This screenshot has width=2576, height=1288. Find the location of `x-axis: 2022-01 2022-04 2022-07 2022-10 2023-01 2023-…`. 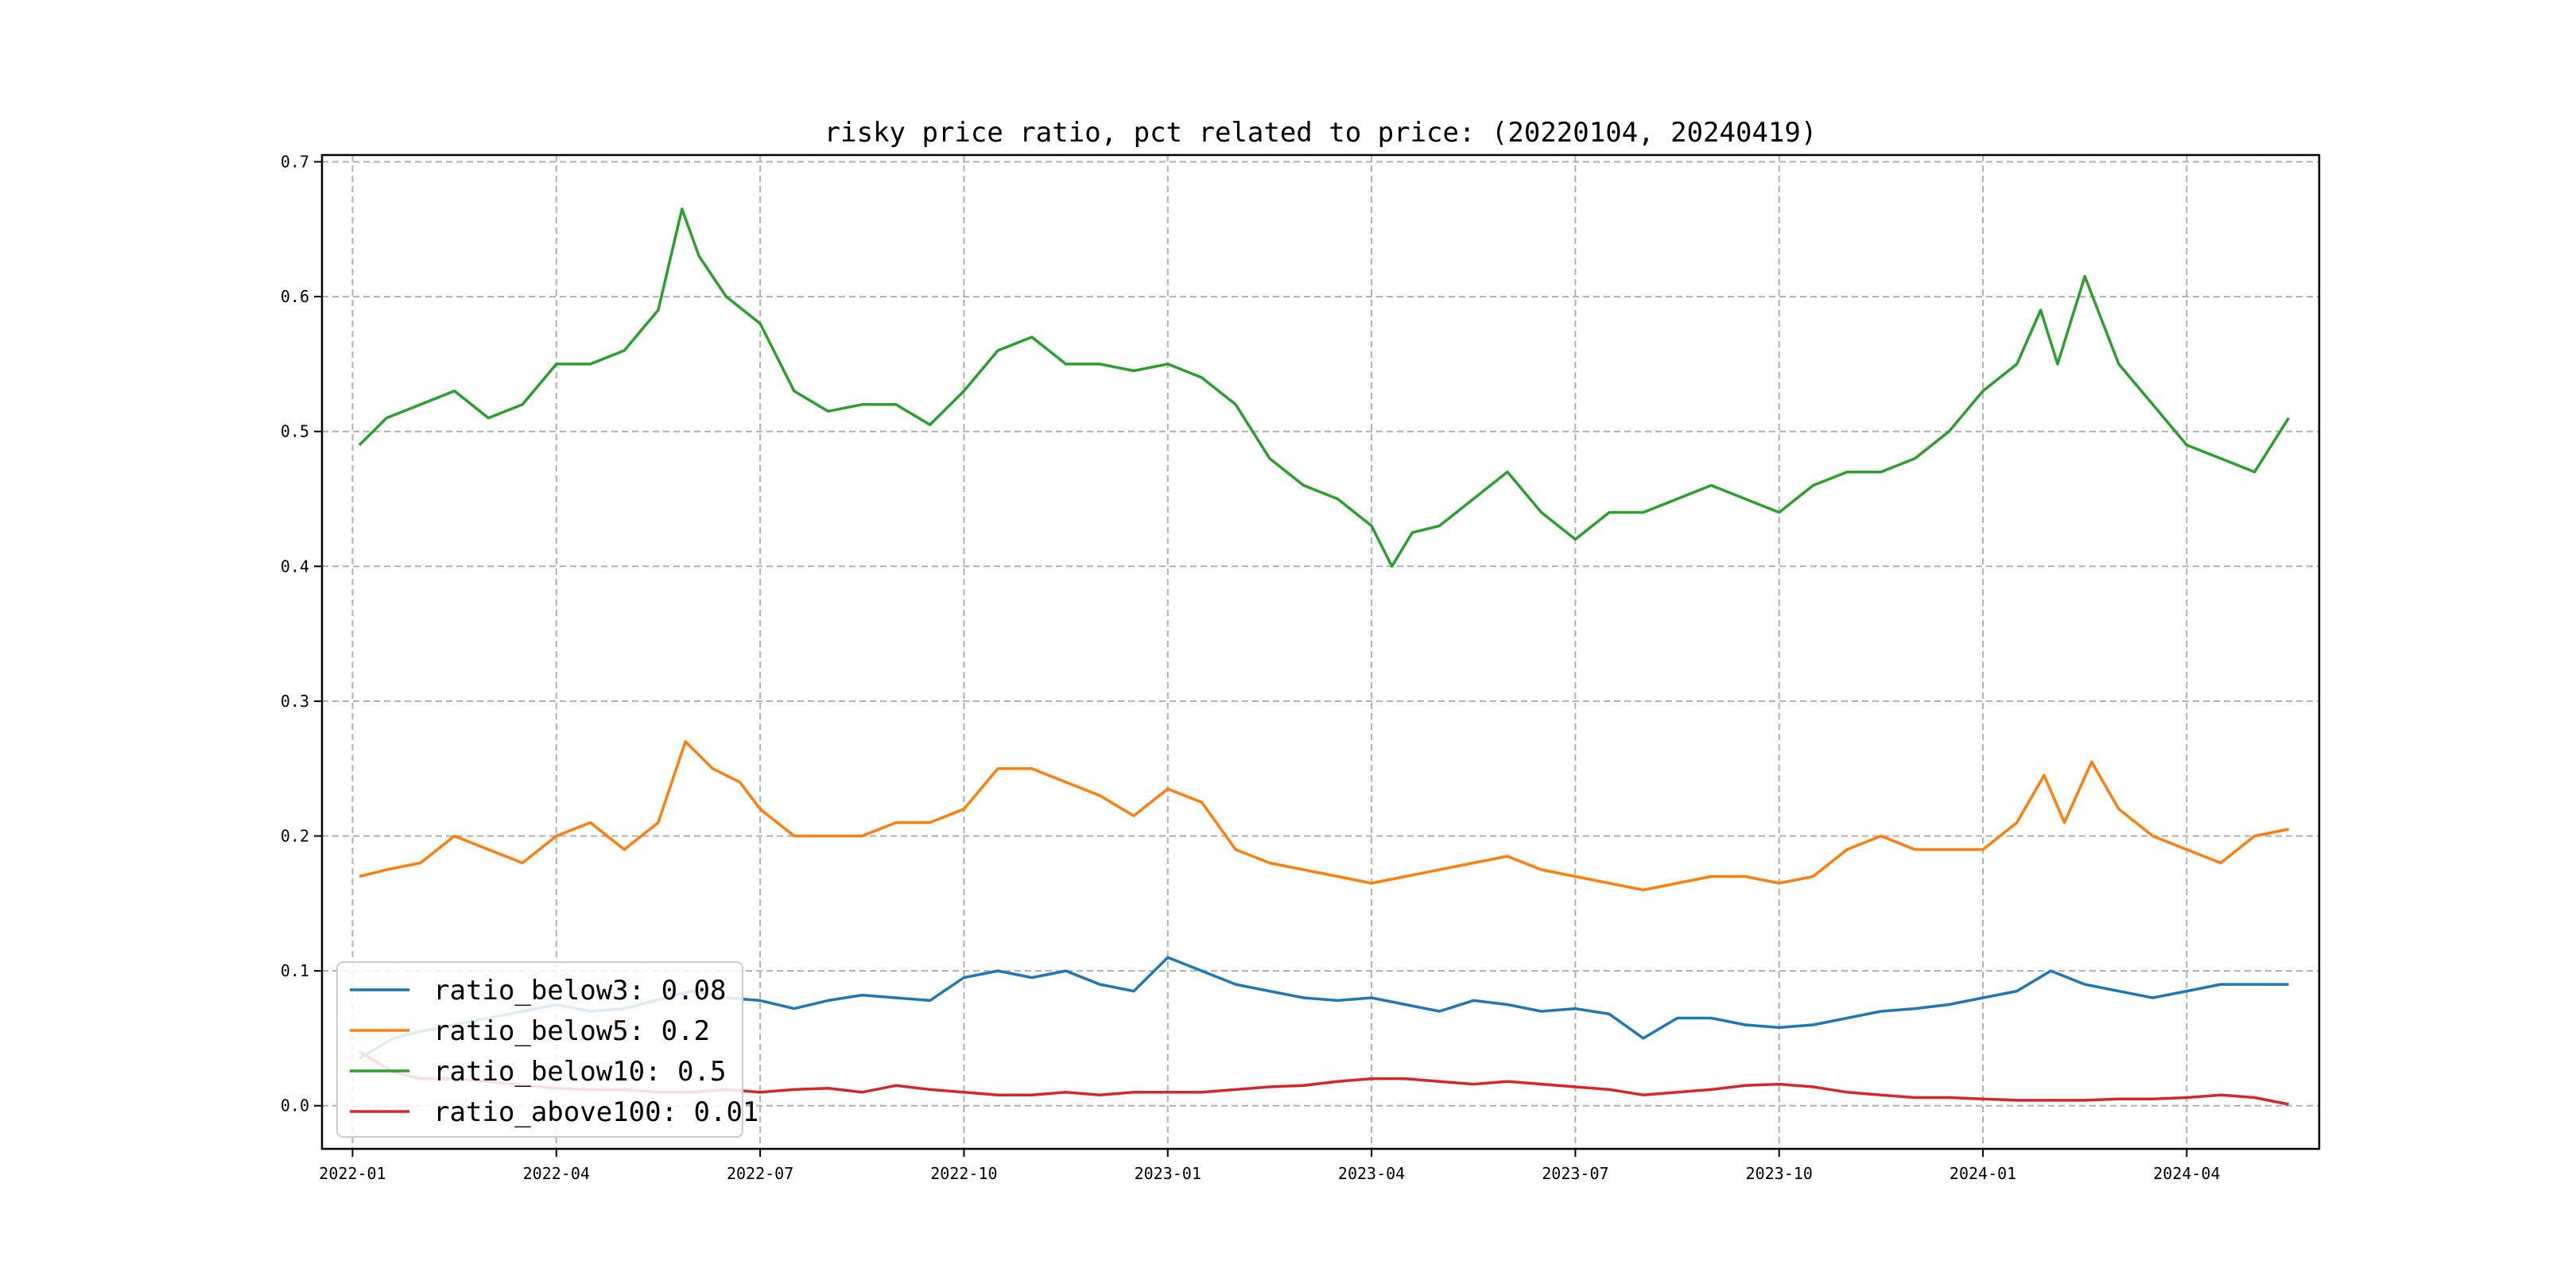

x-axis: 2022-01 2022-04 2022-07 2022-10 2023-01 2023-… is located at coordinates (1270, 1166).